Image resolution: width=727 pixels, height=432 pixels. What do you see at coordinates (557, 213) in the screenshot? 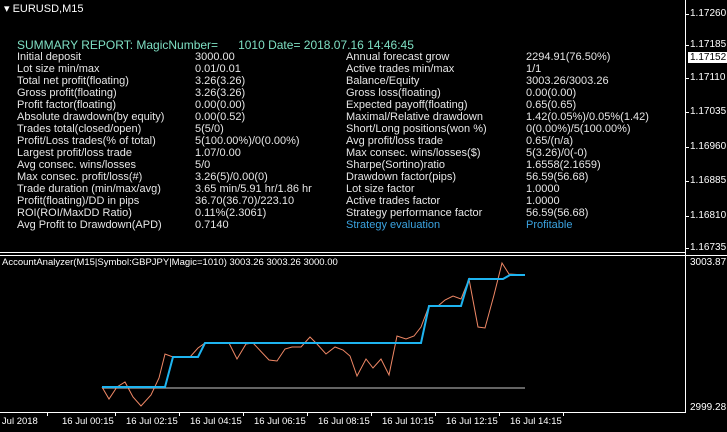
I see `report-value: 56.59(56.68)` at bounding box center [557, 213].